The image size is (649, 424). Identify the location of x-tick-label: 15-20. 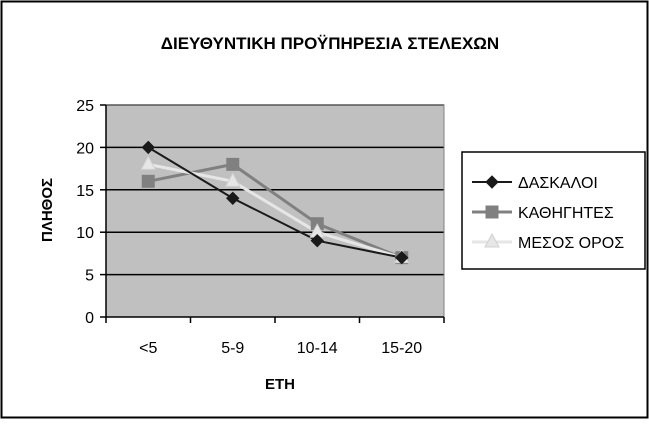
(401, 348).